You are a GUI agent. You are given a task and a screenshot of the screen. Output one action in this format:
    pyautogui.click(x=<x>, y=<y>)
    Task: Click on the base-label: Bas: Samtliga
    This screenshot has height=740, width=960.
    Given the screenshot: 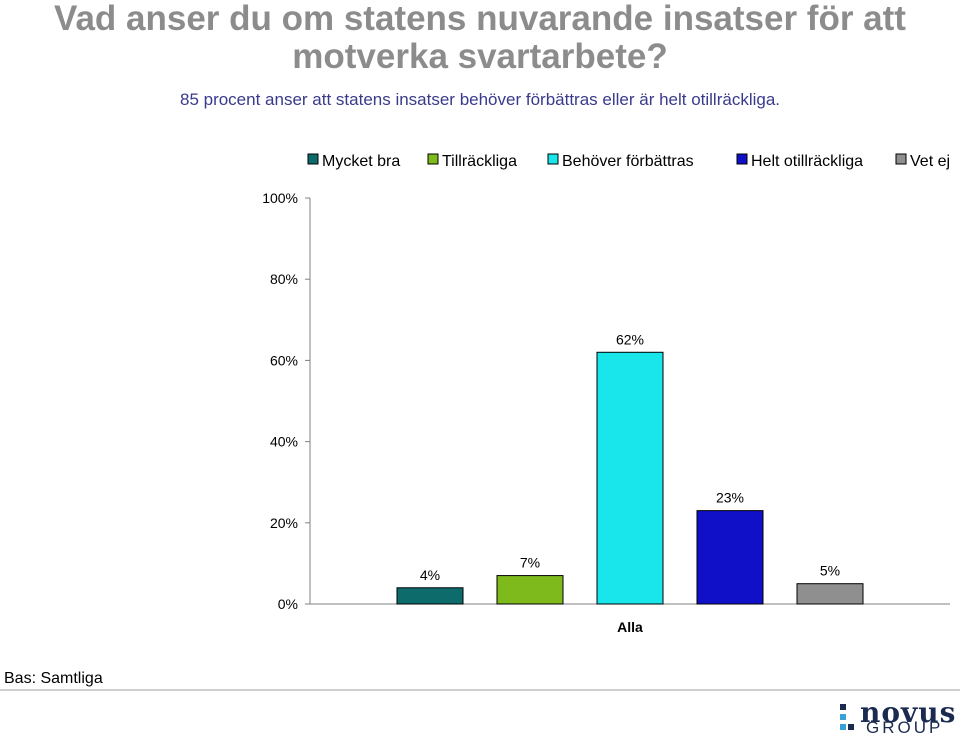 What is the action you would take?
    pyautogui.click(x=53, y=678)
    